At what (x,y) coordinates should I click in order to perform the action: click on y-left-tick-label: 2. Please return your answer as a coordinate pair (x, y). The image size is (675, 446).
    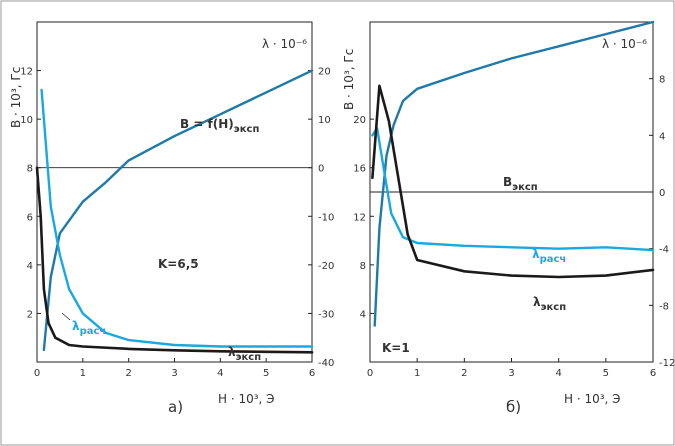
    Looking at the image, I should click on (30, 314).